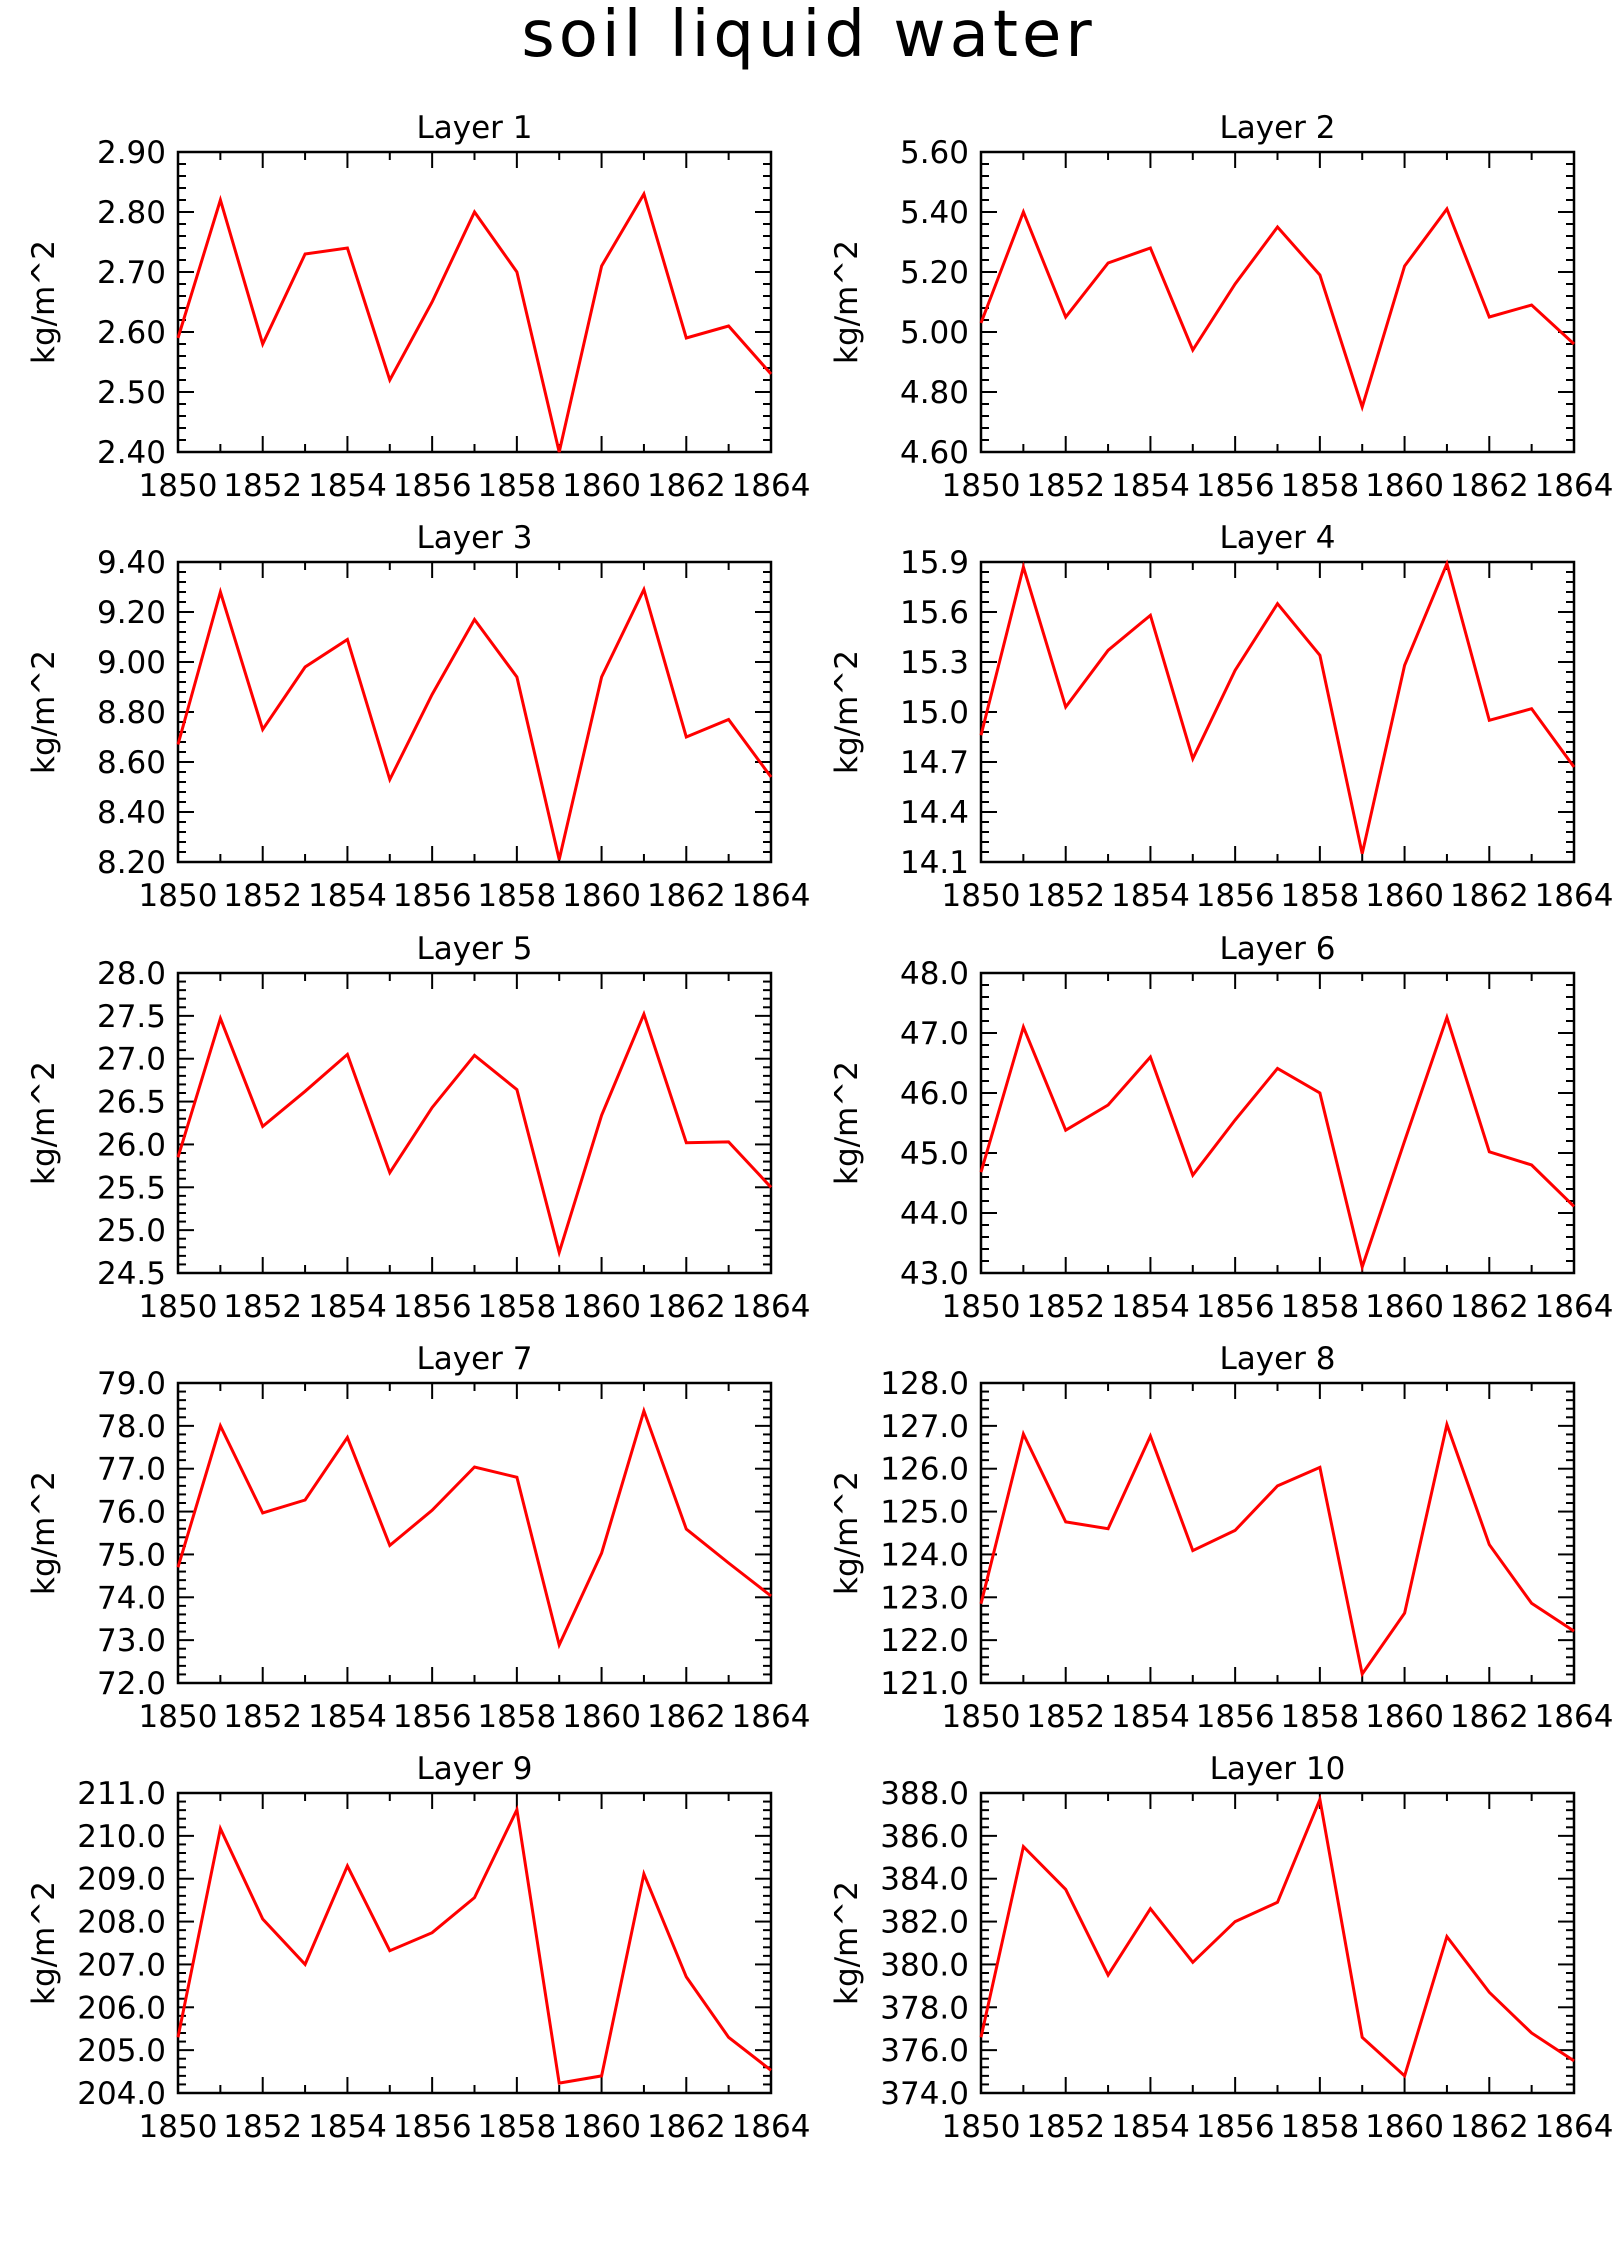 The width and height of the screenshot is (1617, 2266). I want to click on y-tick-label: 14.7, so click(934, 763).